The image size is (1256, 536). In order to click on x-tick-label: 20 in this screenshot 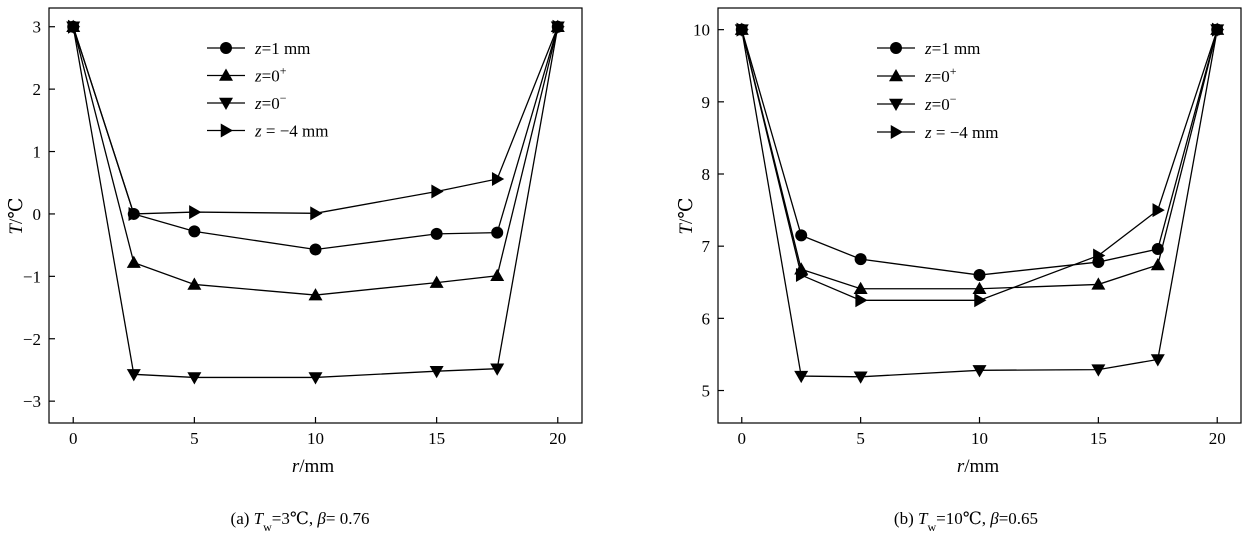, I will do `click(557, 438)`.